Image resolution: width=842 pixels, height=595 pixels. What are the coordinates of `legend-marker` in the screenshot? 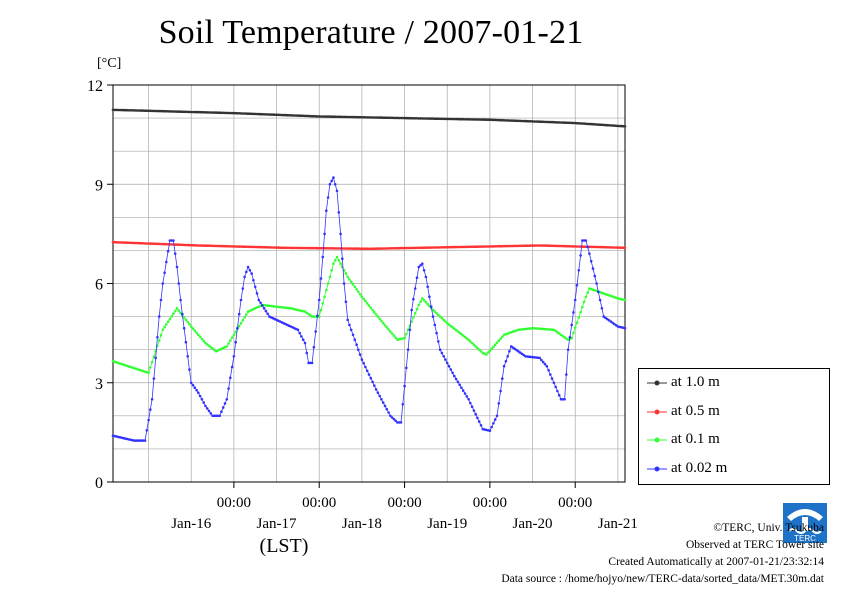 It's located at (657, 411).